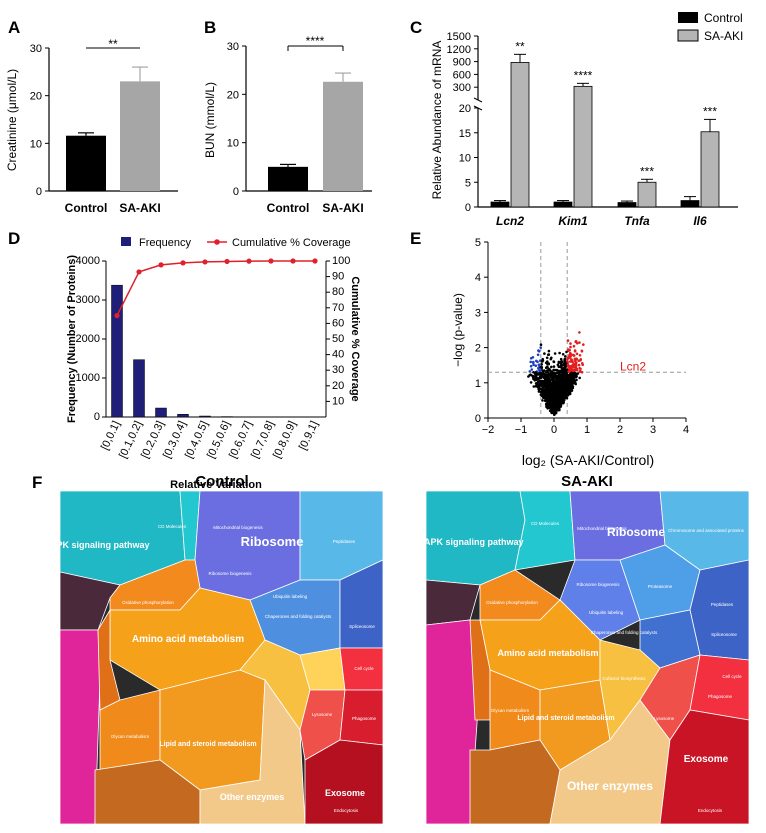 This screenshot has width=766, height=833. Describe the element at coordinates (688, 17) in the screenshot. I see `legend-swatch-control` at that location.